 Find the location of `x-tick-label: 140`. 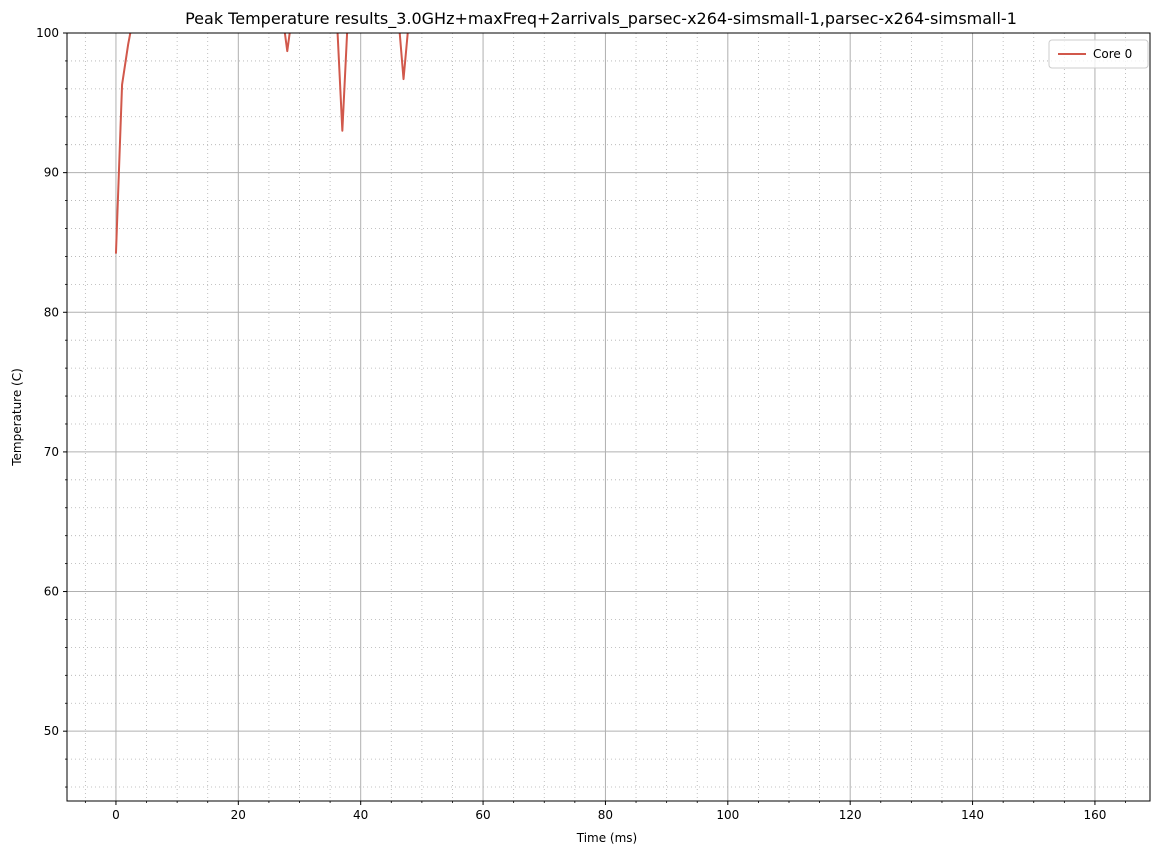

x-tick-label: 140 is located at coordinates (972, 815).